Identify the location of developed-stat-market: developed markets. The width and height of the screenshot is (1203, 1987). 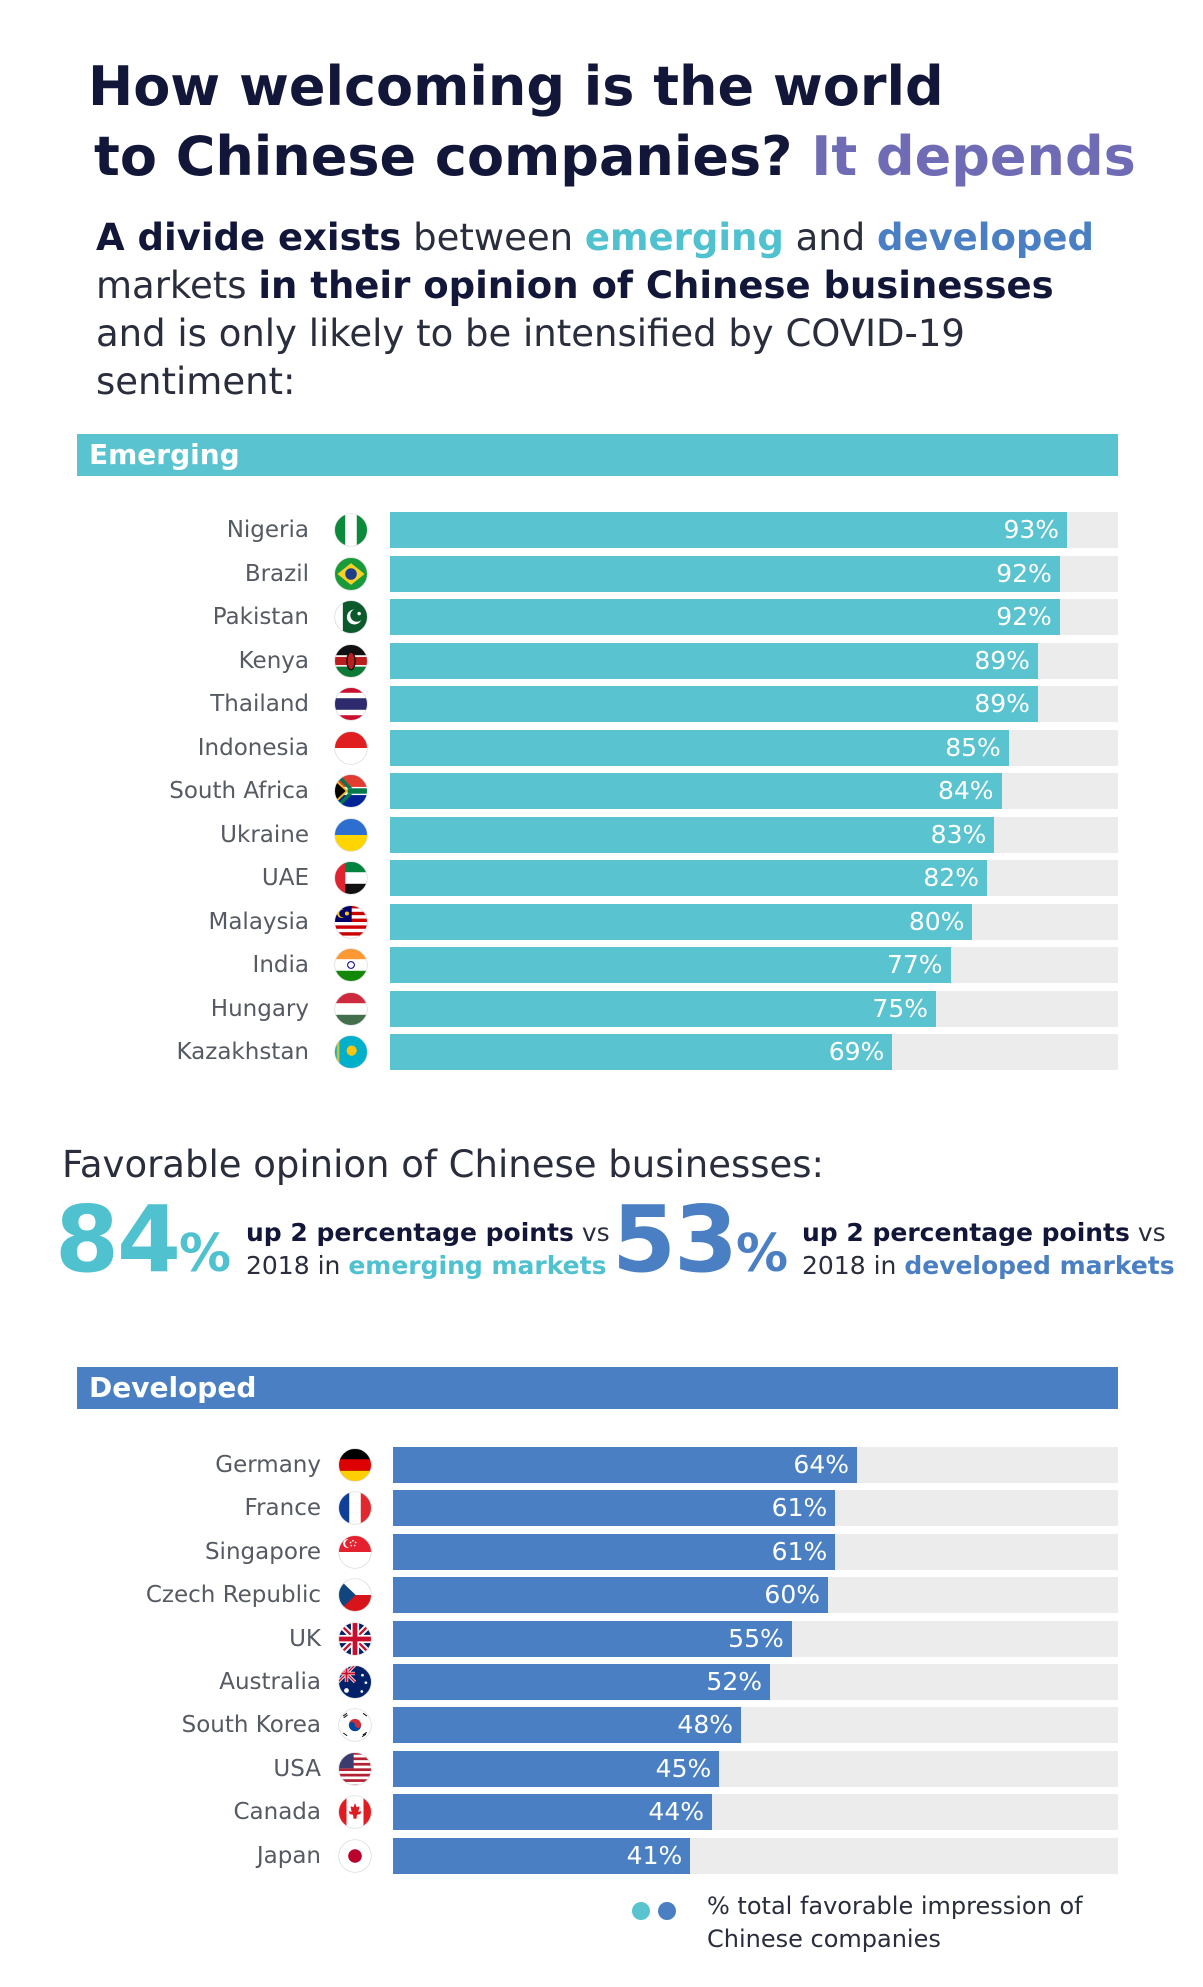
(1039, 1265).